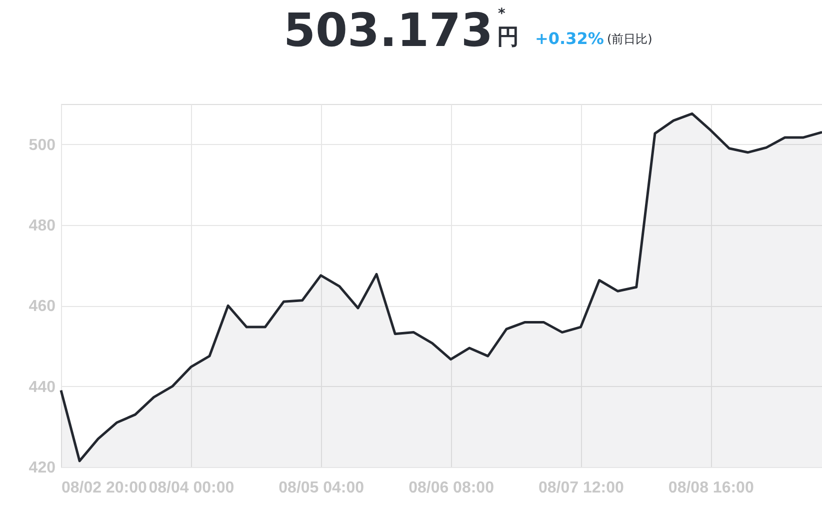  Describe the element at coordinates (388, 30) in the screenshot. I see `chart-title: 503.173` at that location.